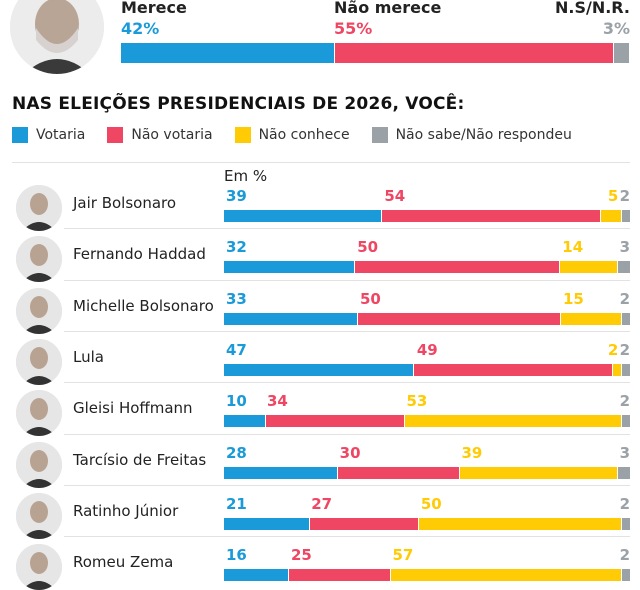 This screenshot has width=640, height=590. Describe the element at coordinates (353, 28) in the screenshot. I see `nao-merece-value: 55%` at that location.